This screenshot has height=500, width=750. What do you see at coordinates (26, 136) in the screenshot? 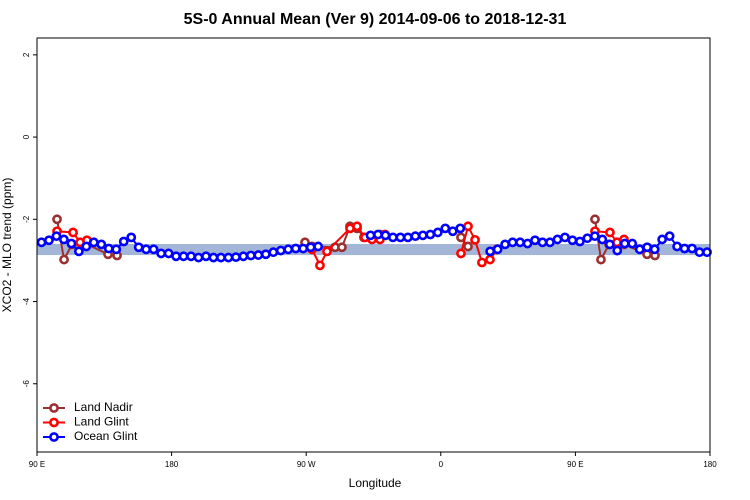
I see `y-tick-label: 0` at bounding box center [26, 136].